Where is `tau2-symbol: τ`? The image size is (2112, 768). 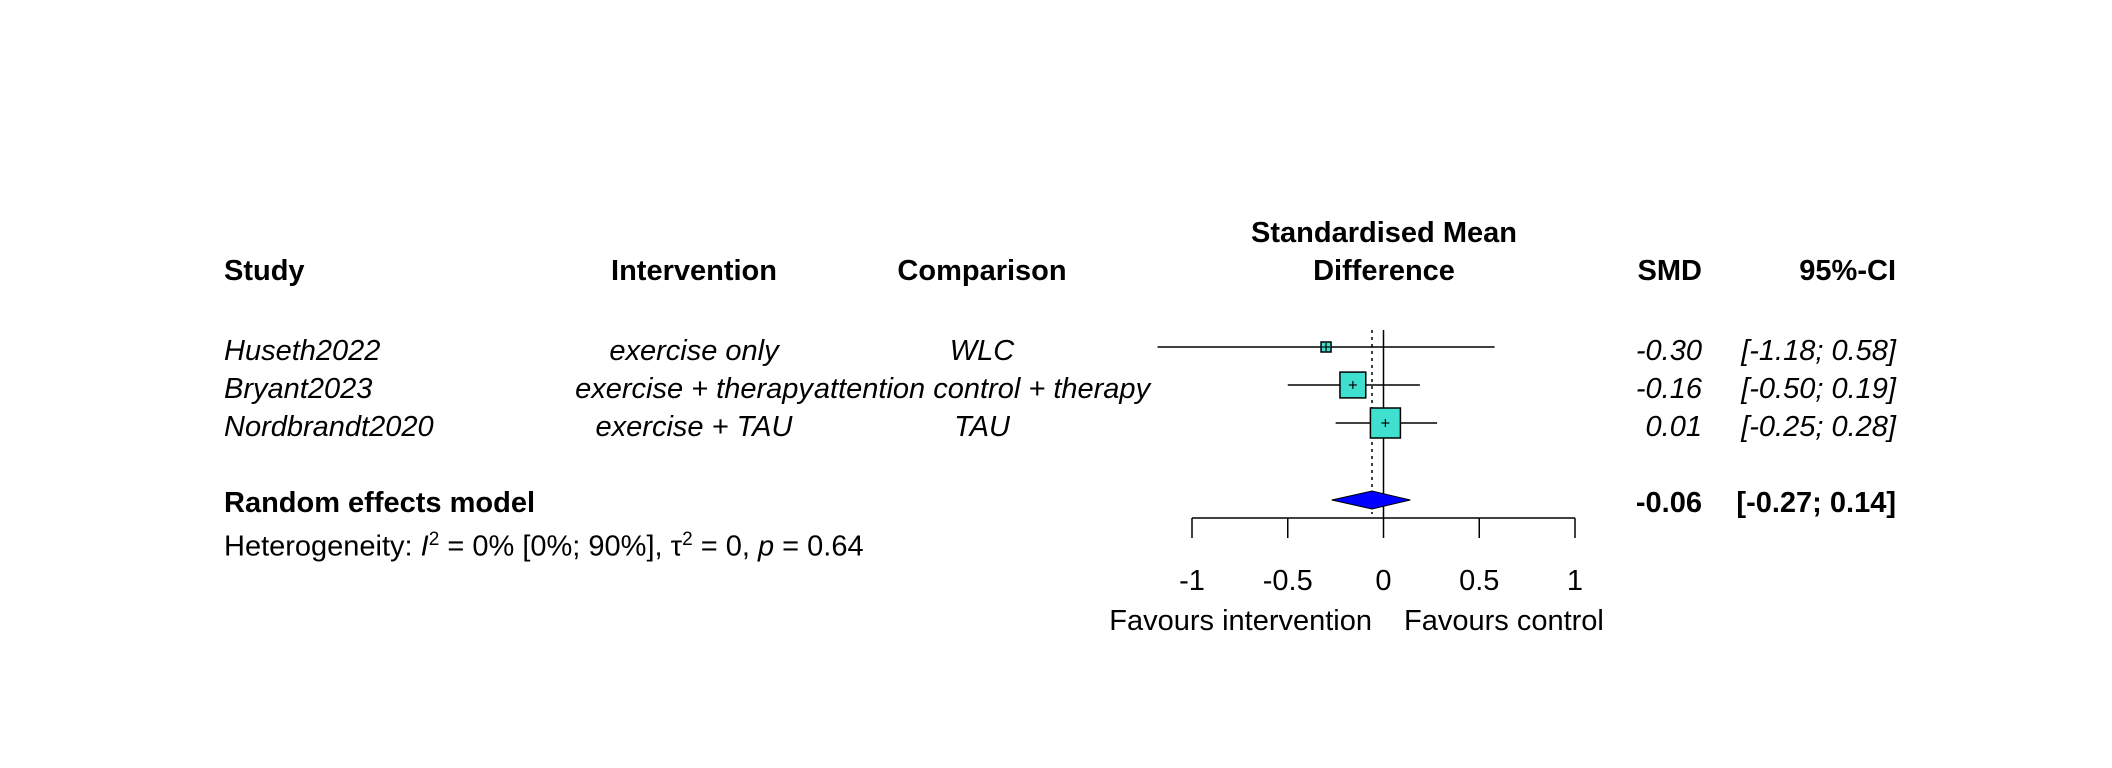
tau2-symbol: τ is located at coordinates (676, 546).